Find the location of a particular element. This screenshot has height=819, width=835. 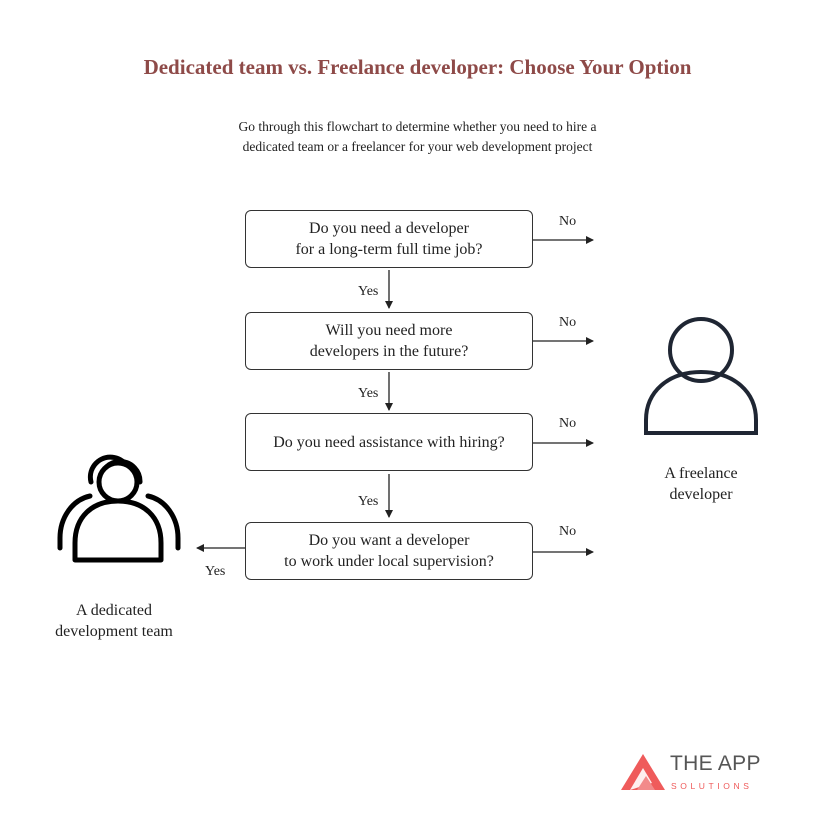

question-text: Do you want a developer is located at coordinates (389, 540).